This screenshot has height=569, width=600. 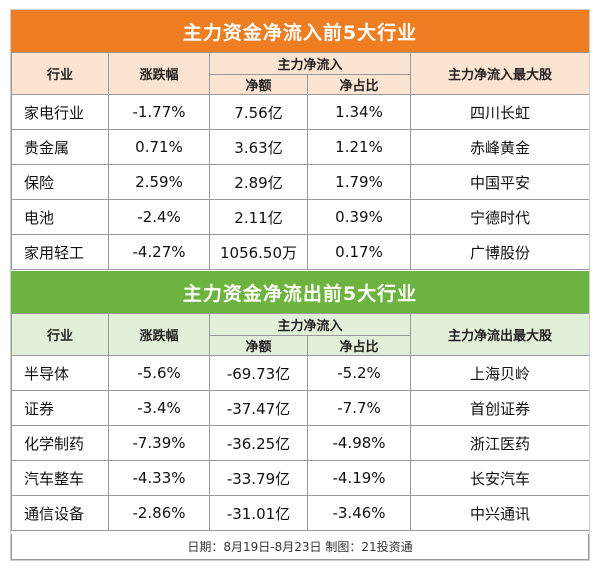 What do you see at coordinates (258, 112) in the screenshot?
I see `net-cell: 7.56亿` at bounding box center [258, 112].